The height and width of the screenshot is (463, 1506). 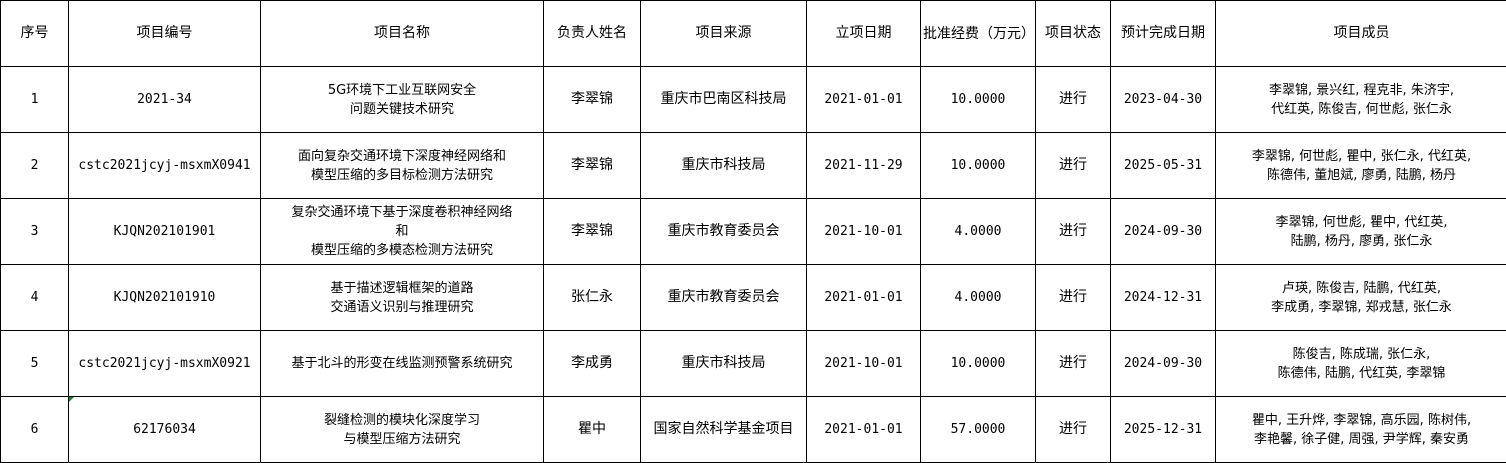 I want to click on cell-start-date: 2021-11-29, so click(x=863, y=165).